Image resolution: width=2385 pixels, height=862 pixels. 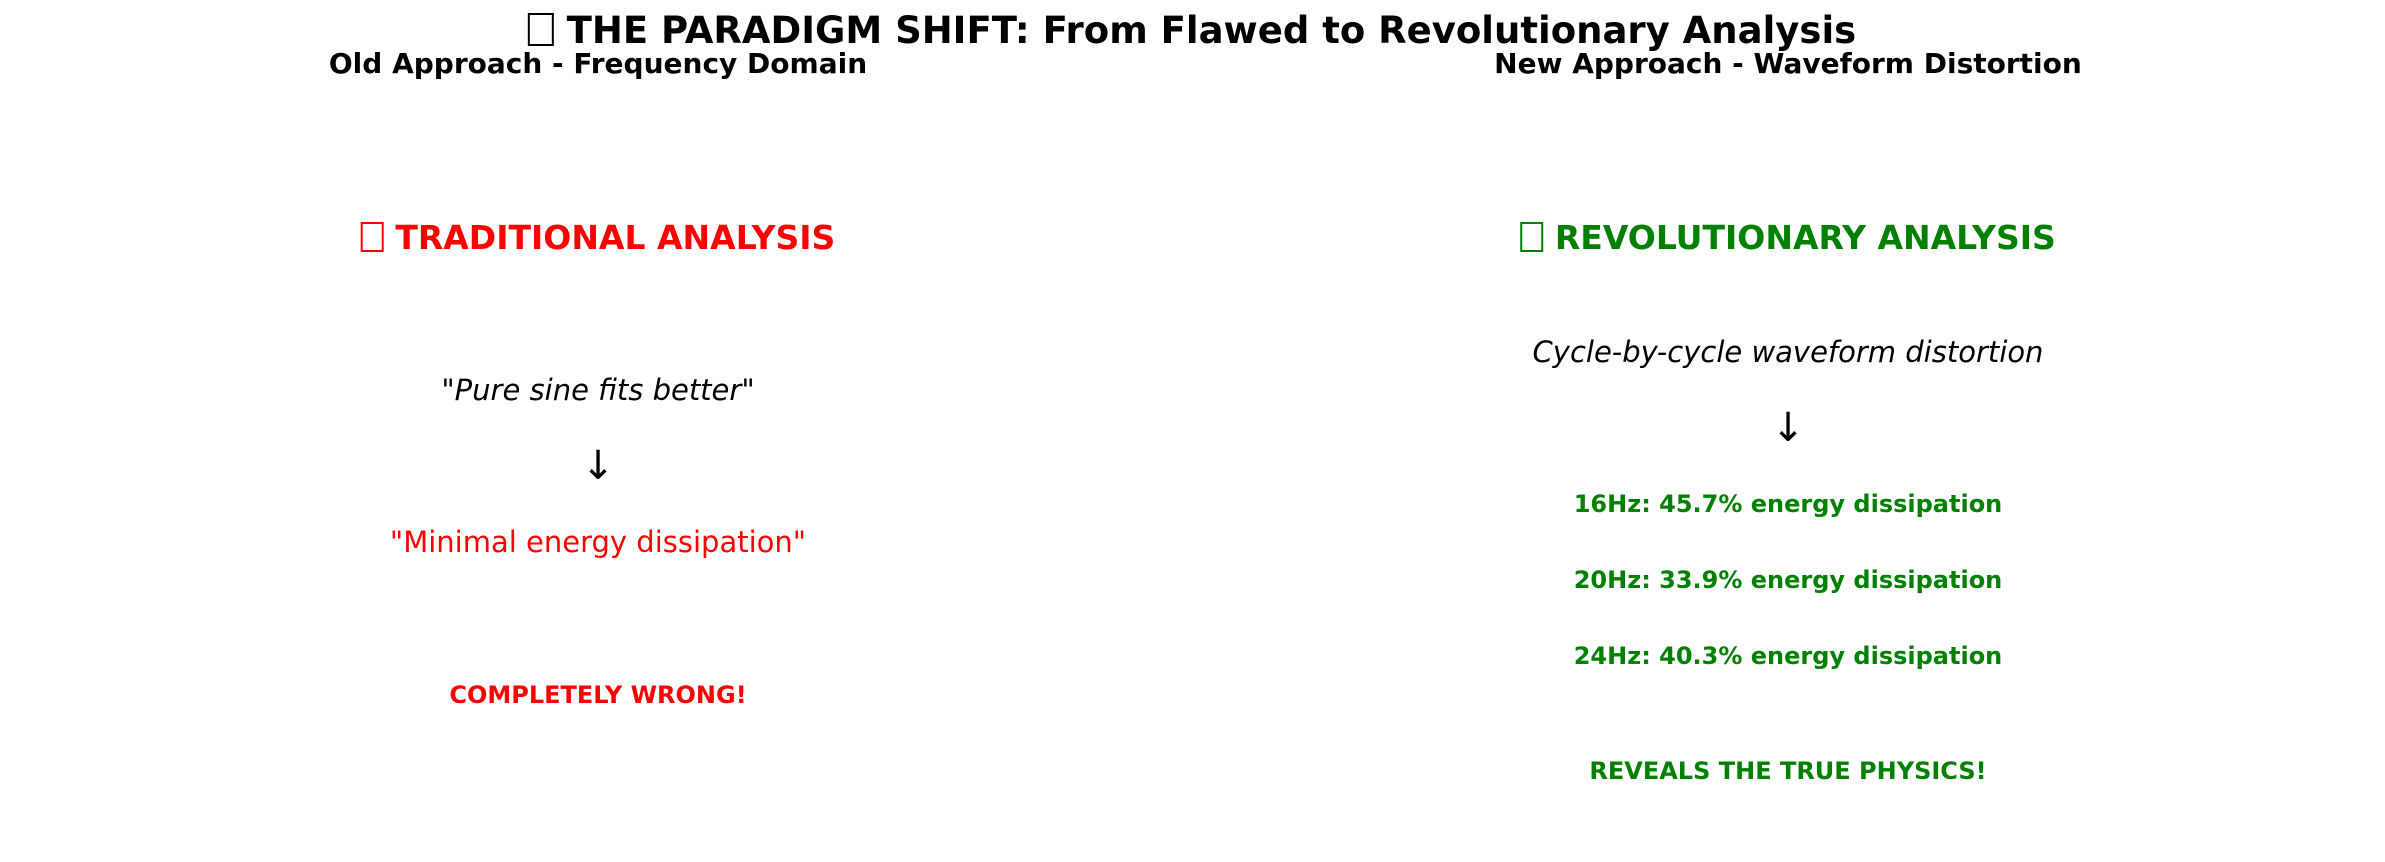 I want to click on right-panel-result-24hz: 24Hz: 40.3% energy dissipation, so click(x=1788, y=656).